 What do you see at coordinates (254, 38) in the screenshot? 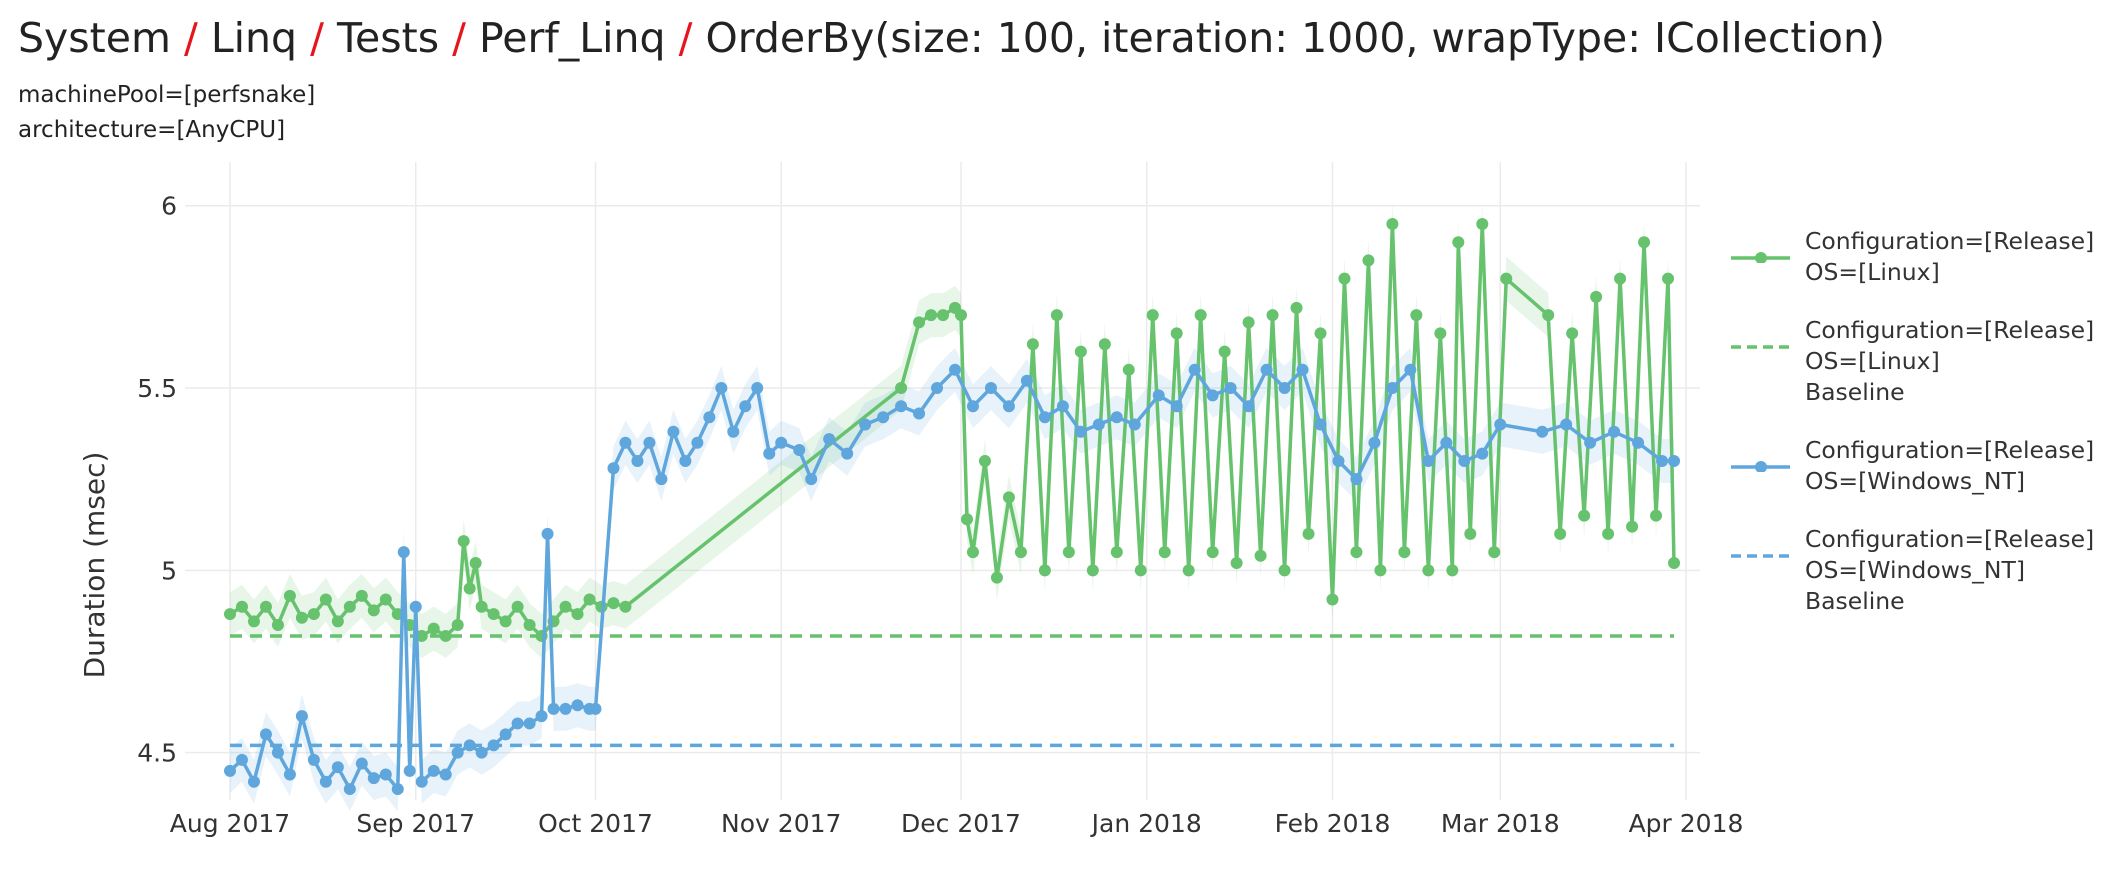
I see `breadcrumb-linq: Linq` at bounding box center [254, 38].